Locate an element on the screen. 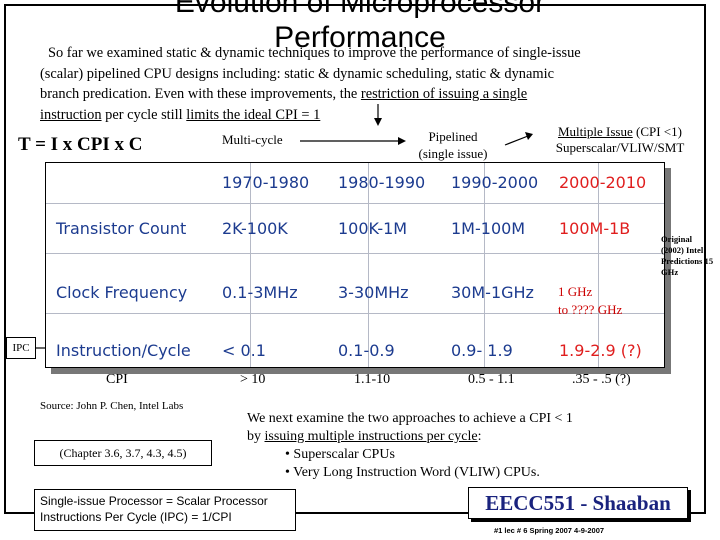  slide-title: Evolution of Microprocessor is located at coordinates (360, 9).